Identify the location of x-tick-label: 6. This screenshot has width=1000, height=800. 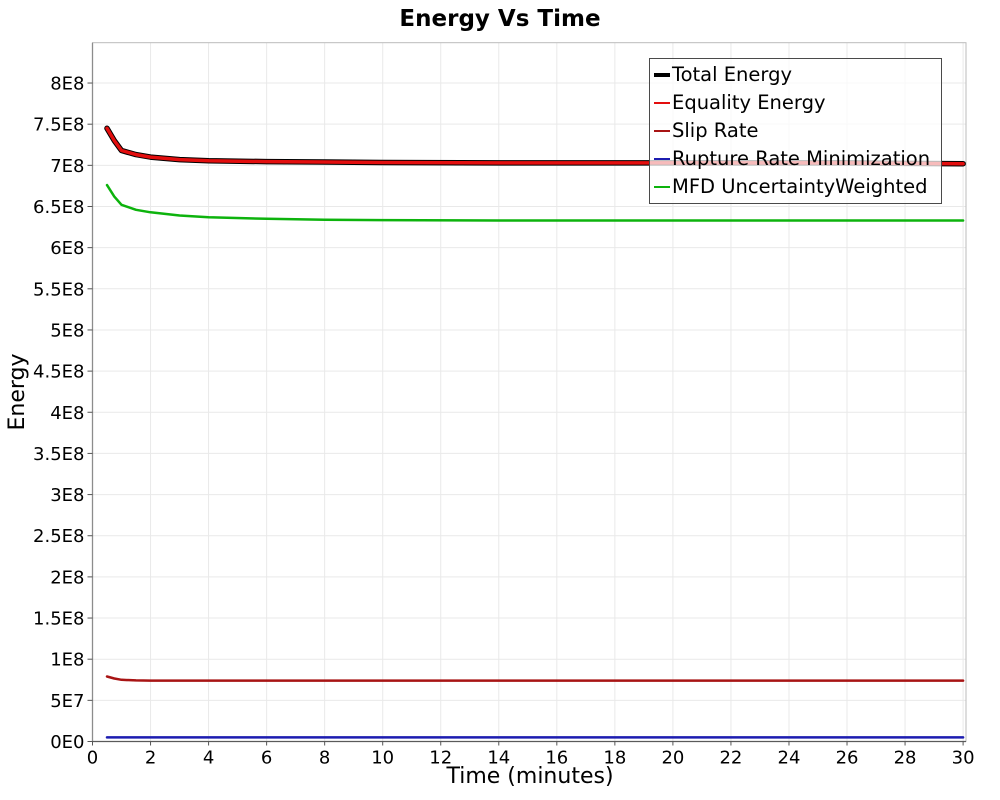
(266, 758).